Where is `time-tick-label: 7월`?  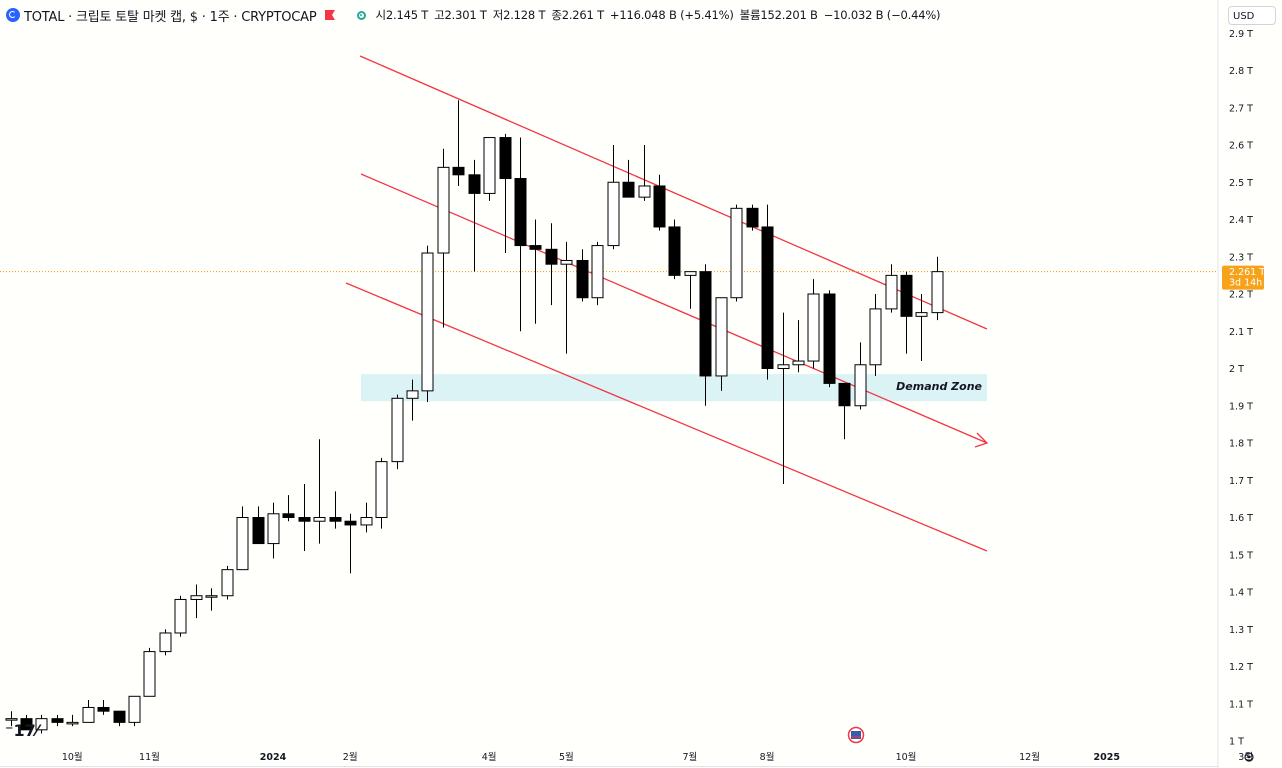
time-tick-label: 7월 is located at coordinates (689, 757).